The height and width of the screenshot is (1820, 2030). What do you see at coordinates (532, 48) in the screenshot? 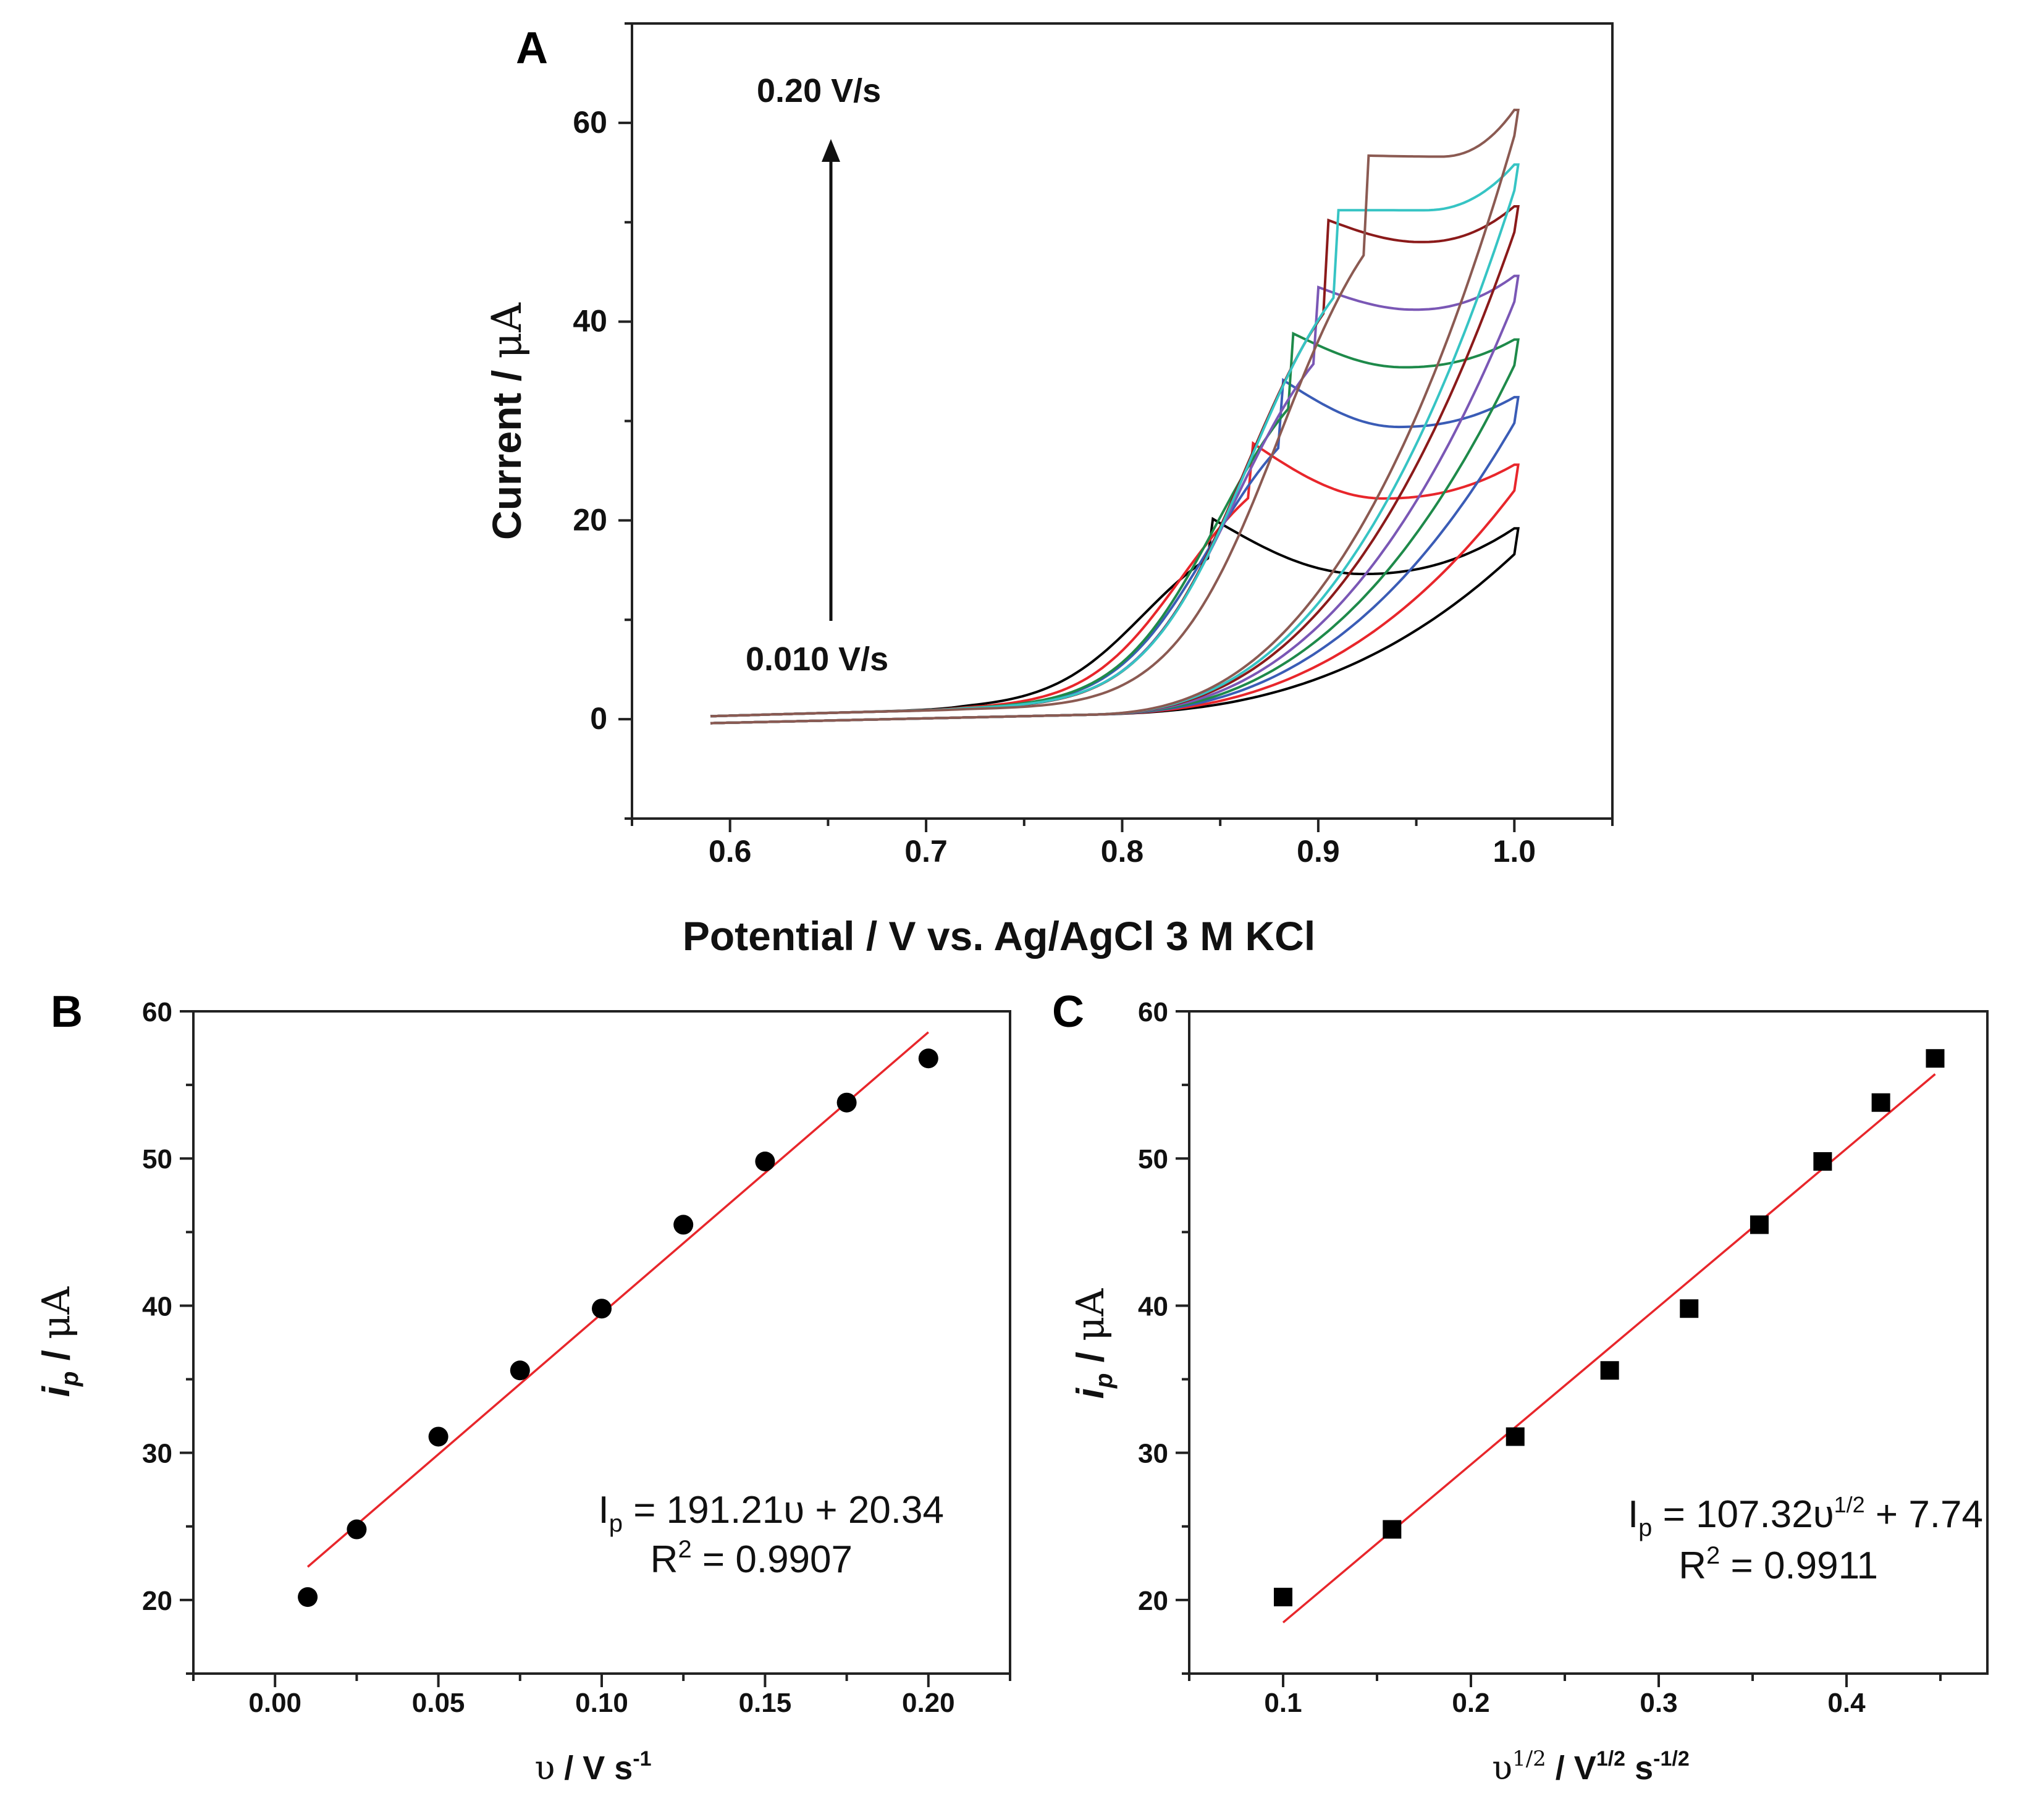
I see `panel-label-a: A` at bounding box center [532, 48].